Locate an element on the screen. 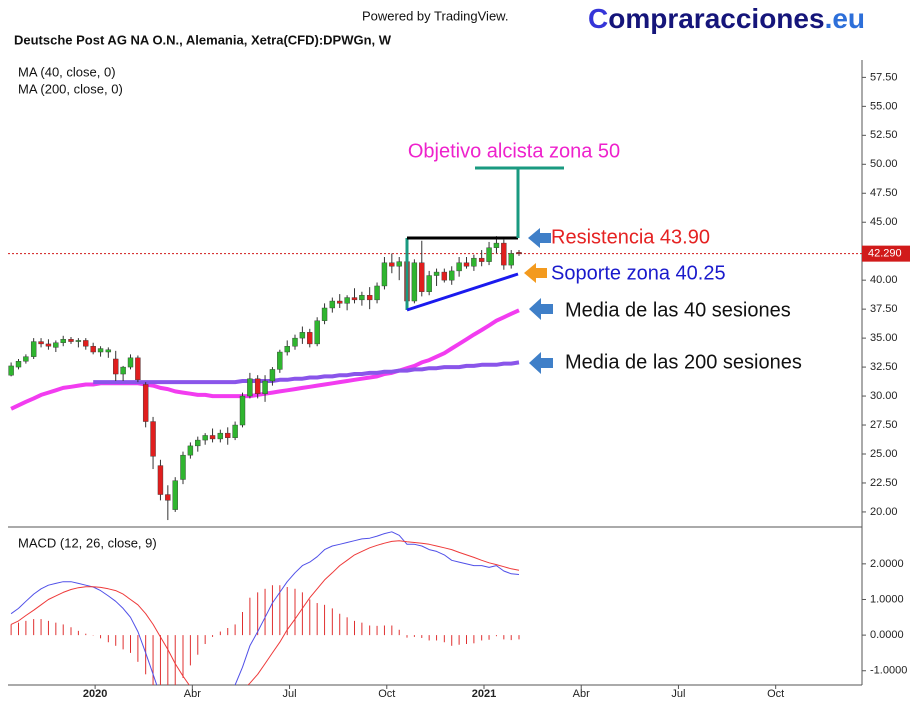 The height and width of the screenshot is (707, 920). y-tick-label: -1.0000 is located at coordinates (888, 671).